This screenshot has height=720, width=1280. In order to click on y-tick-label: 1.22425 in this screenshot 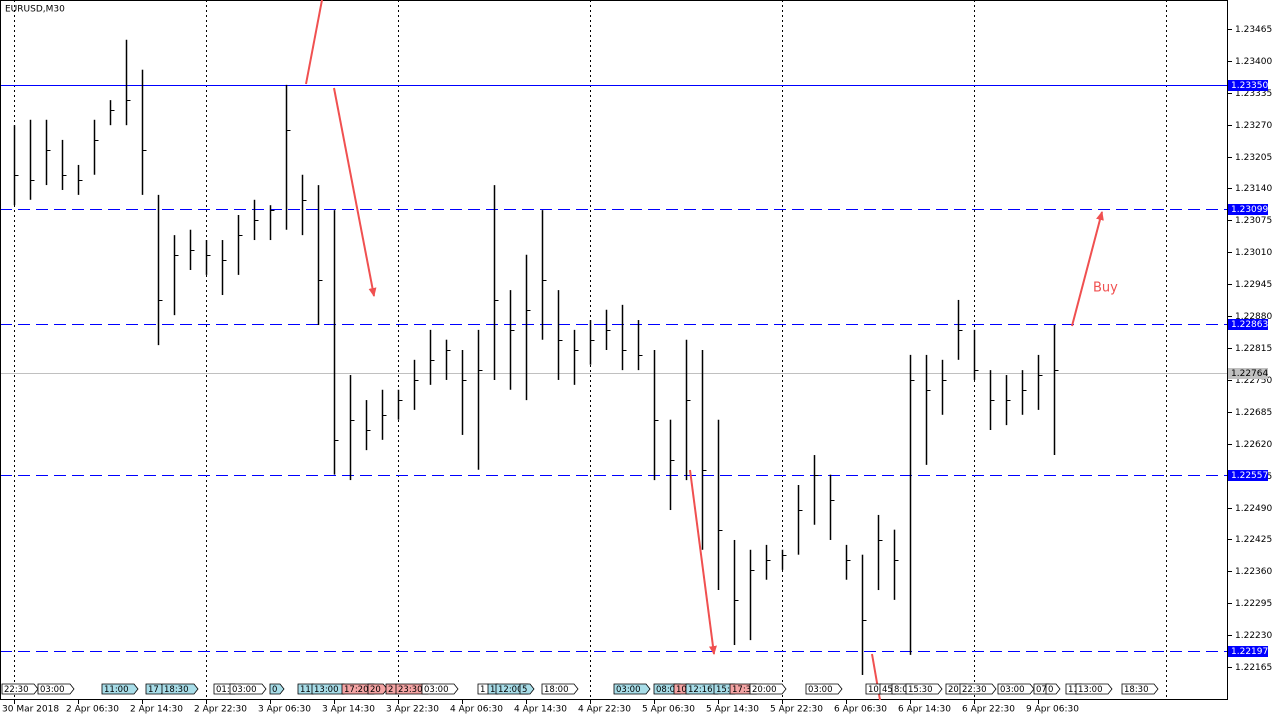, I will do `click(1253, 540)`.